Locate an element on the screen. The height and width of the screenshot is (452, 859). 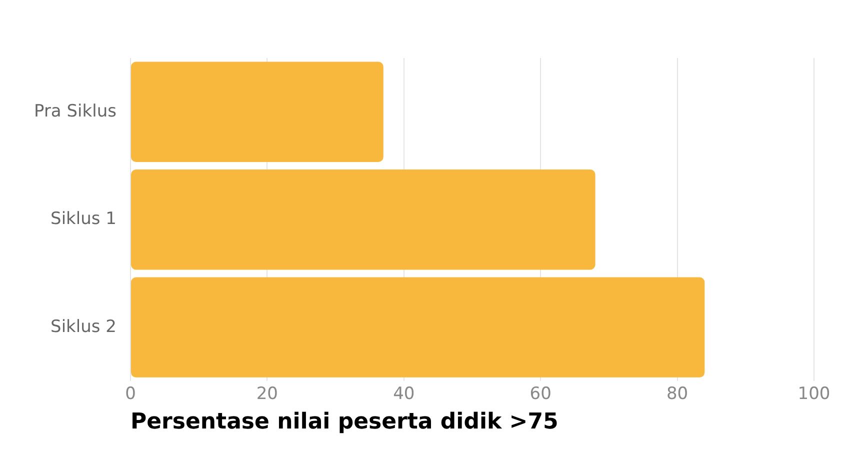
y-tick-label: Siklus 2 is located at coordinates (83, 326).